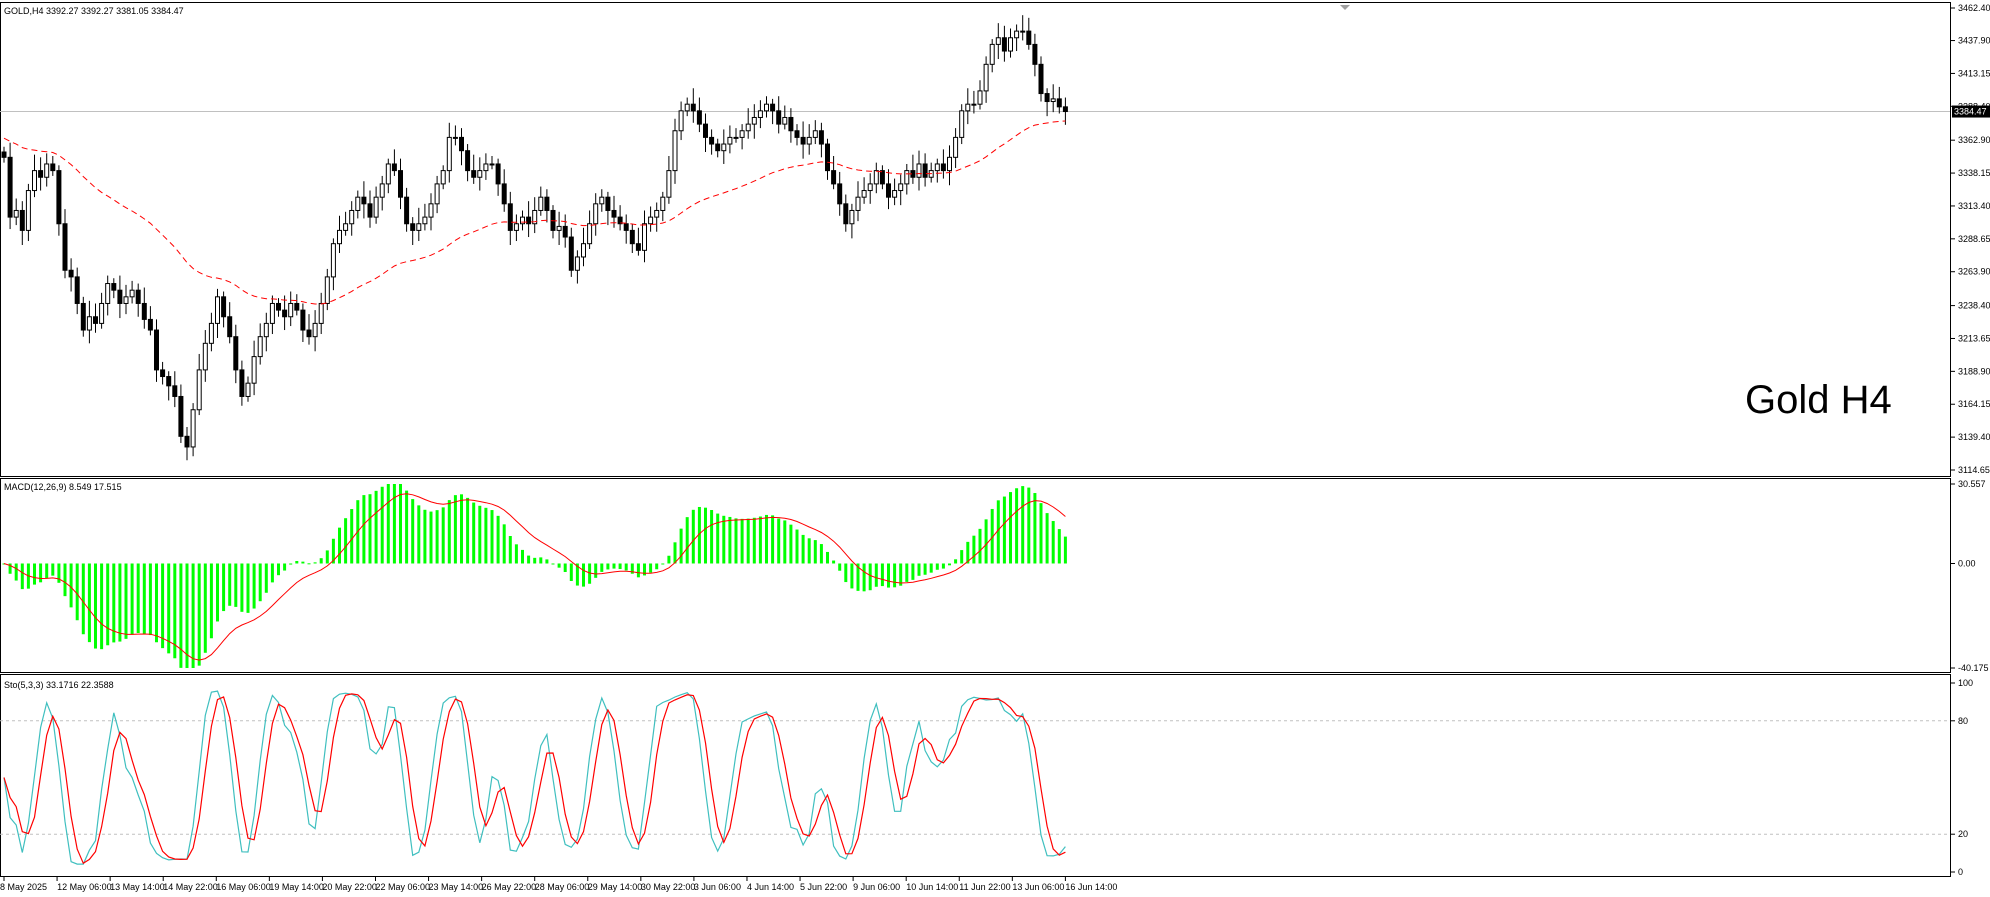 The image size is (1990, 897). Describe the element at coordinates (668, 887) in the screenshot. I see `time-tick-label: 30 May 22:00` at that location.